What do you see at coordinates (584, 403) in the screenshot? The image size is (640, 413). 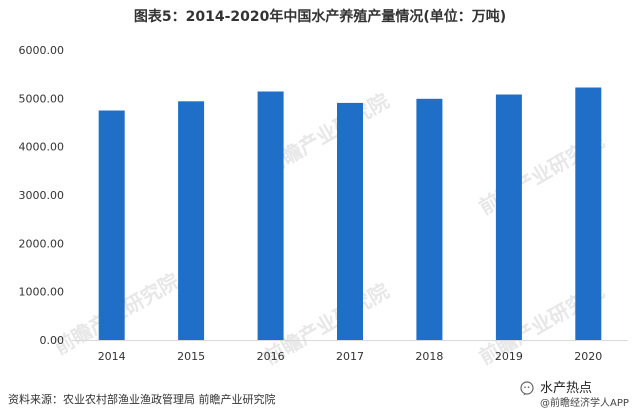 I see `brand-sub-label: @前瞻经济学人APP` at bounding box center [584, 403].